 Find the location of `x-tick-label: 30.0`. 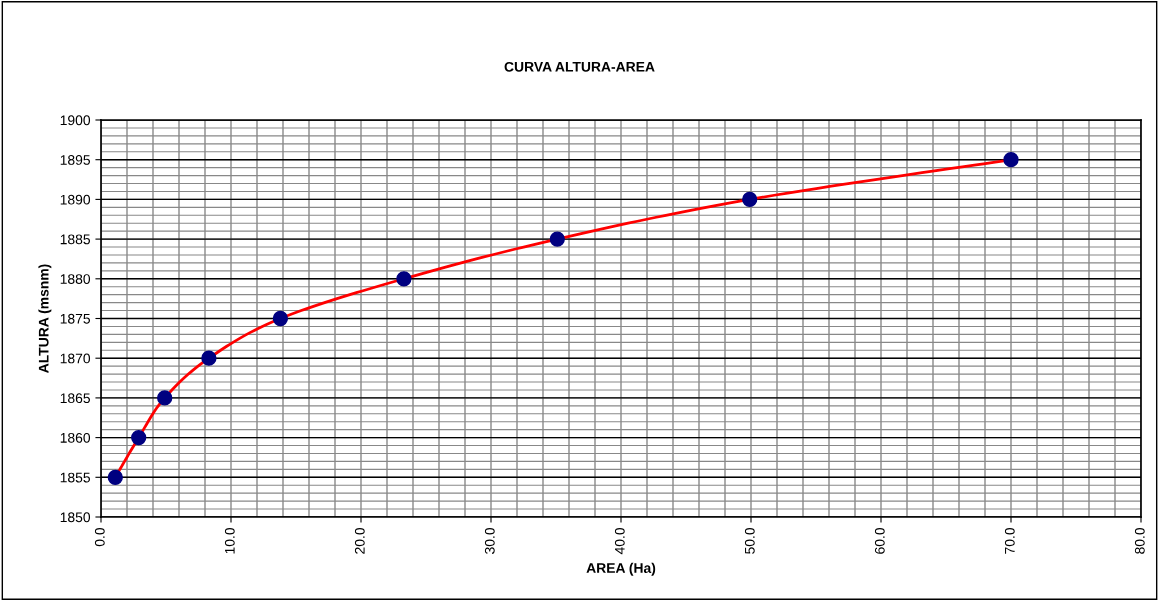

x-tick-label: 30.0 is located at coordinates (489, 540).